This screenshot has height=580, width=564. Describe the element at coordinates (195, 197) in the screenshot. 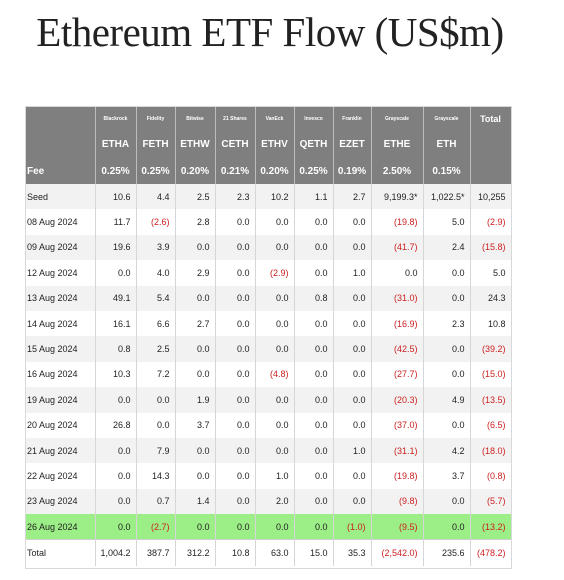

I see `table-cell: 2.5` at that location.